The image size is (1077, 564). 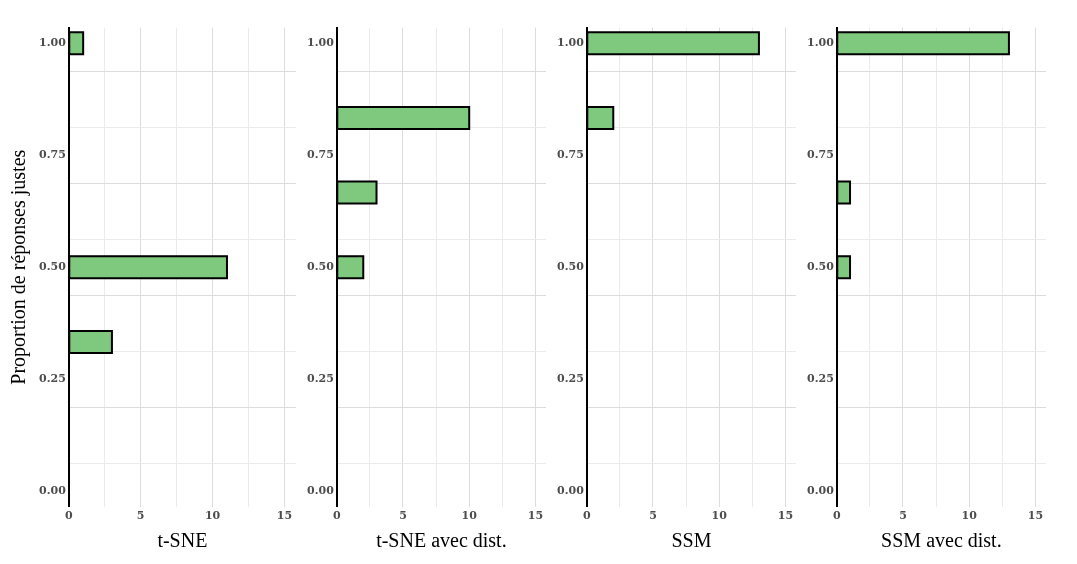 I want to click on y-axis-title: Proportion de réponses justes, so click(x=19, y=267).